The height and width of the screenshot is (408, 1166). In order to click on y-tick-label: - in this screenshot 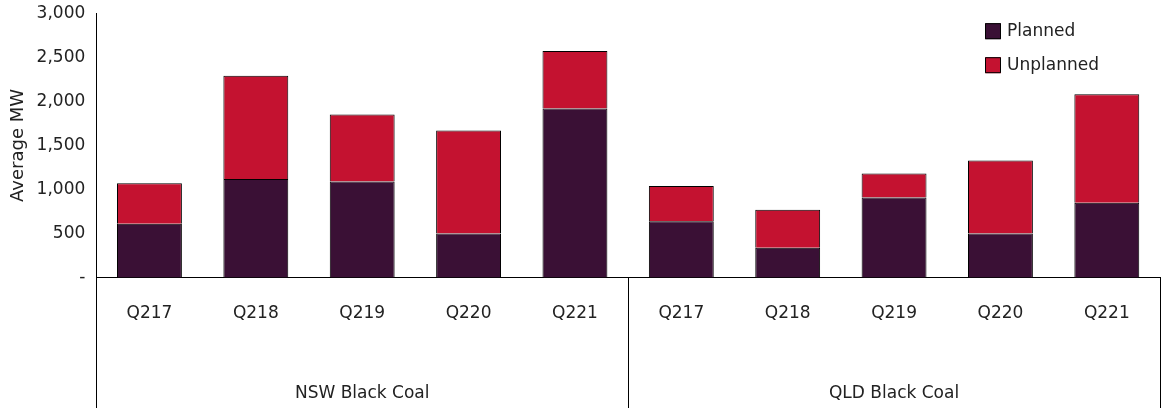, I will do `click(82, 276)`.